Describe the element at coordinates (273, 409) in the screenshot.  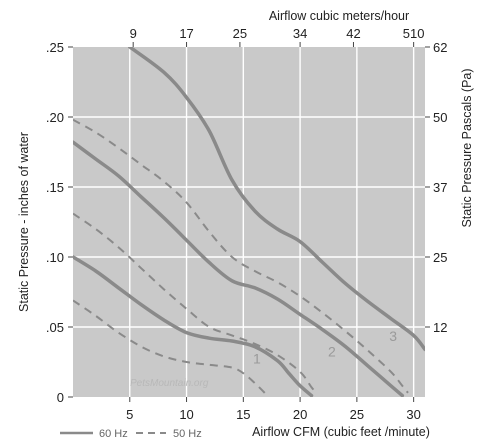
I see `x-ticks: 5 10 15 20 25 30` at that location.